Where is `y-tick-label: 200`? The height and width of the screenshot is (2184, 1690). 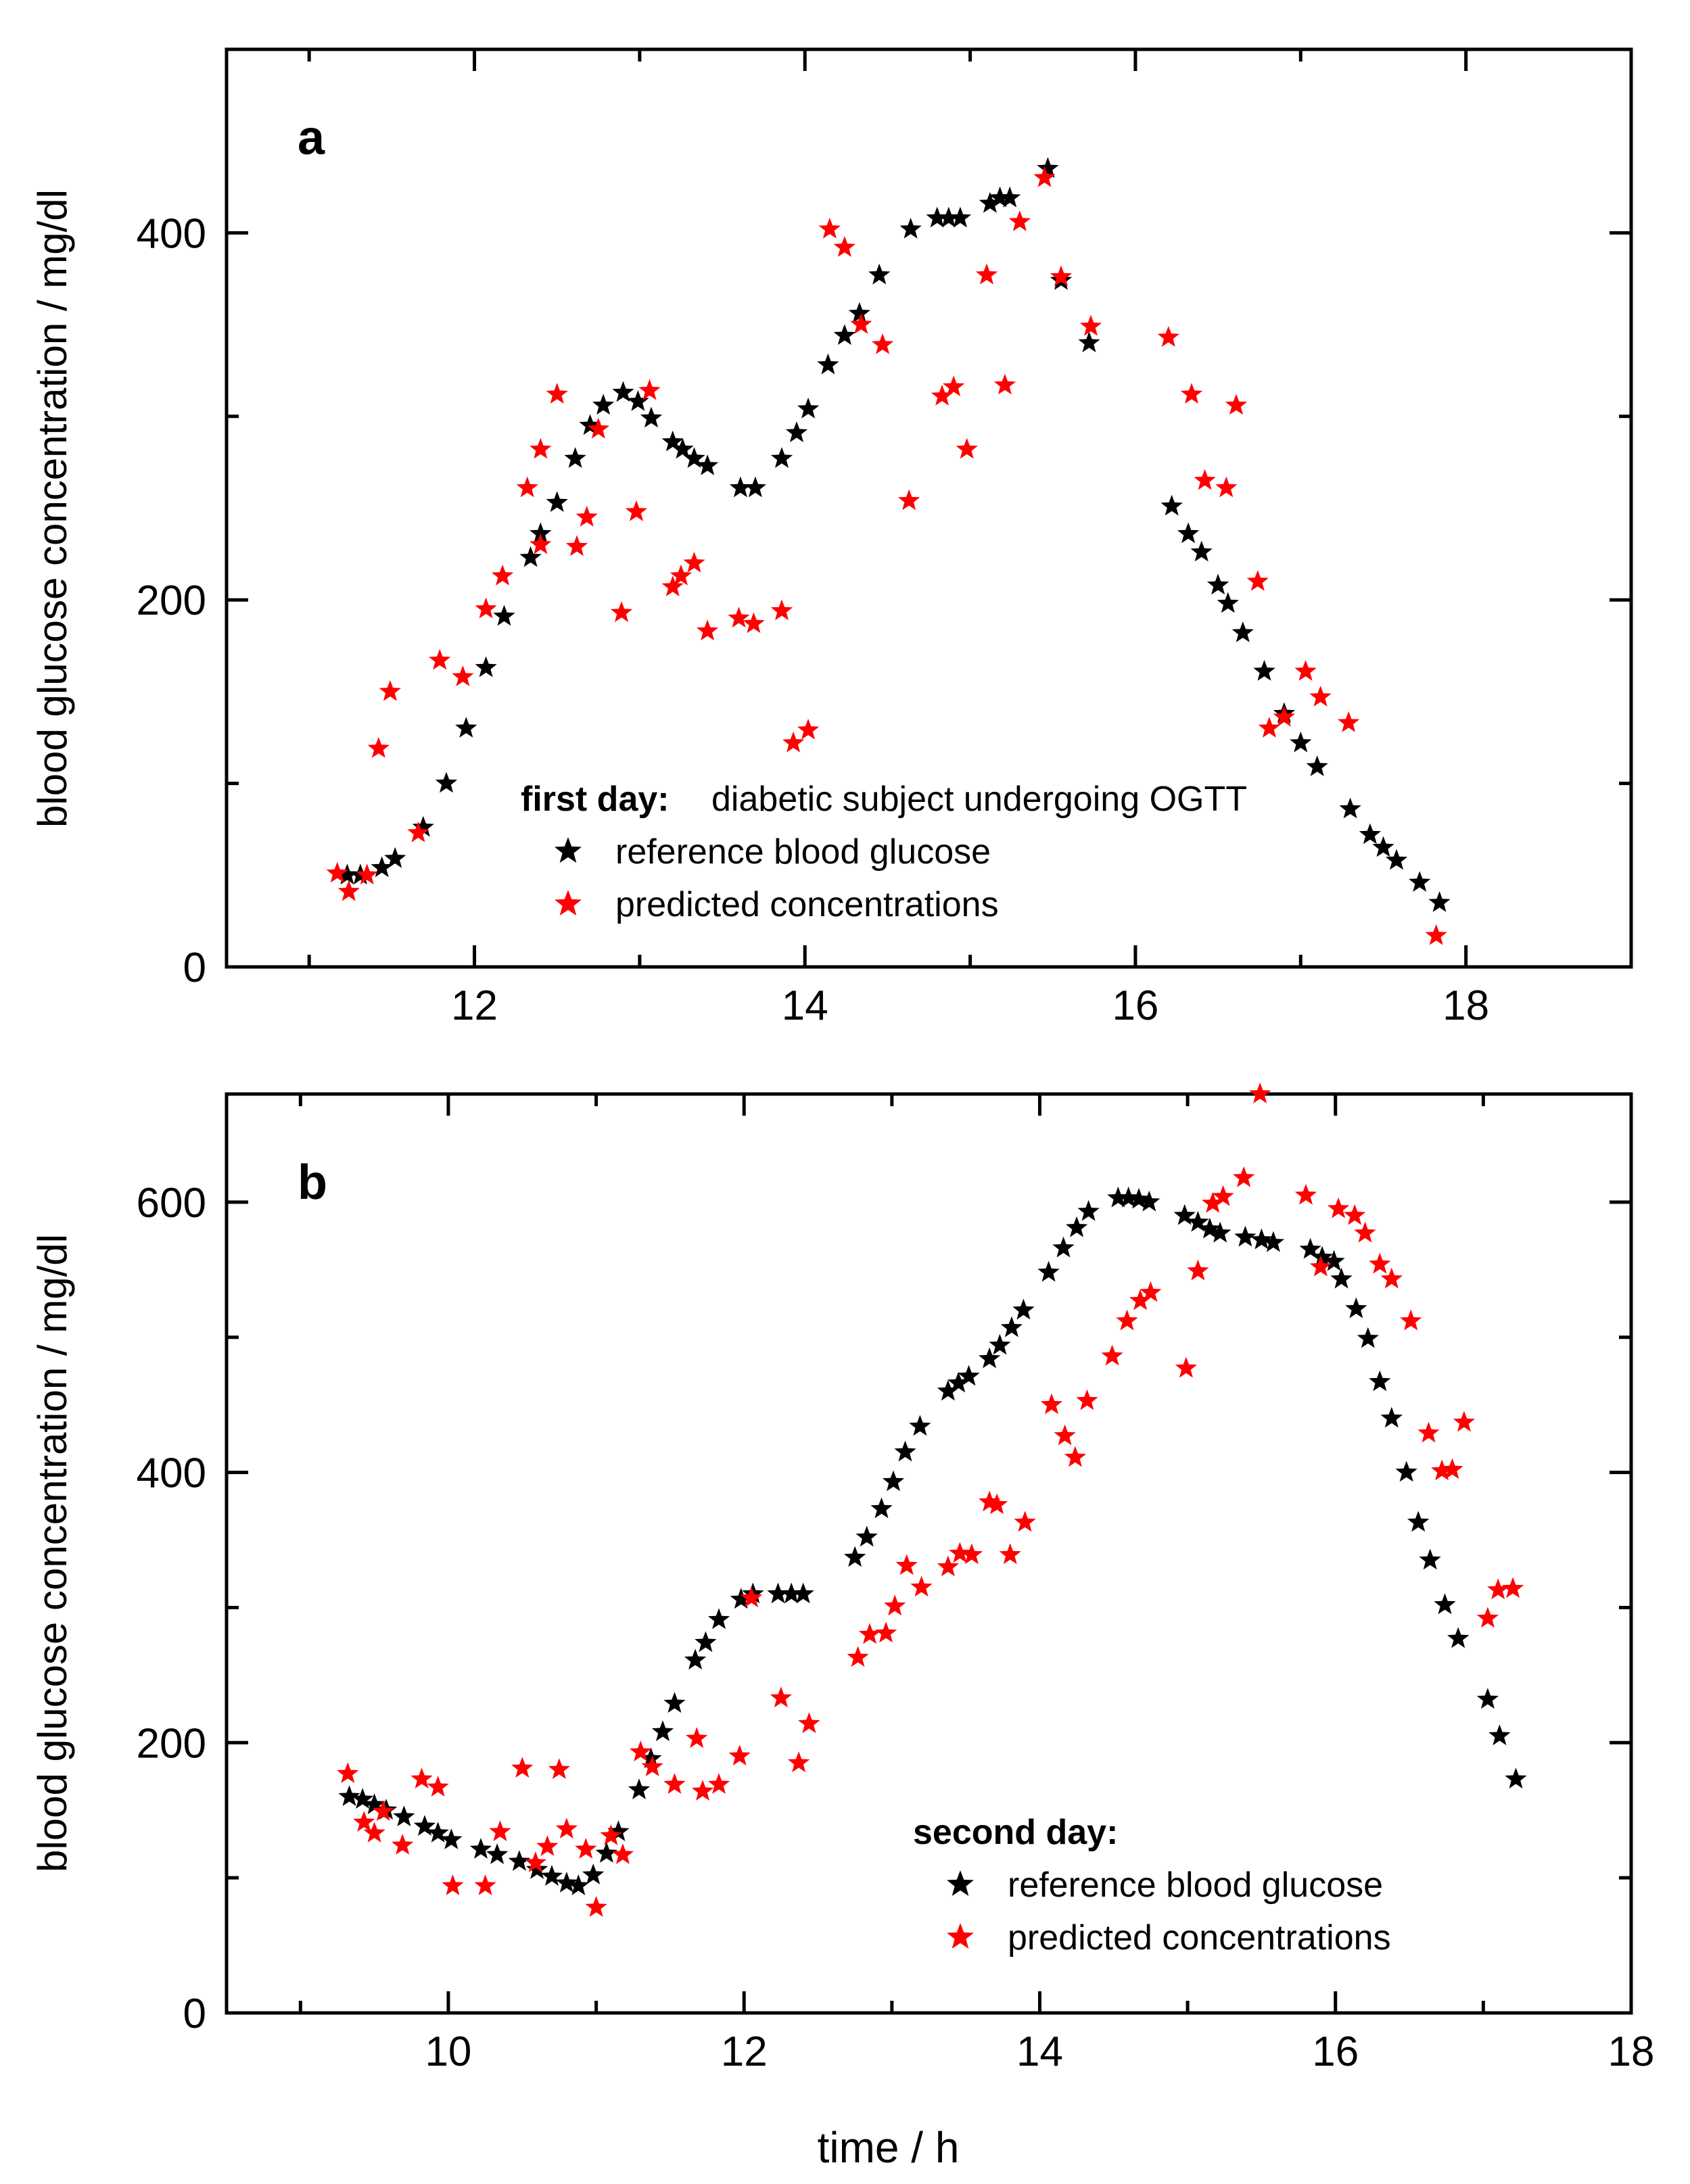 y-tick-label: 200 is located at coordinates (171, 600).